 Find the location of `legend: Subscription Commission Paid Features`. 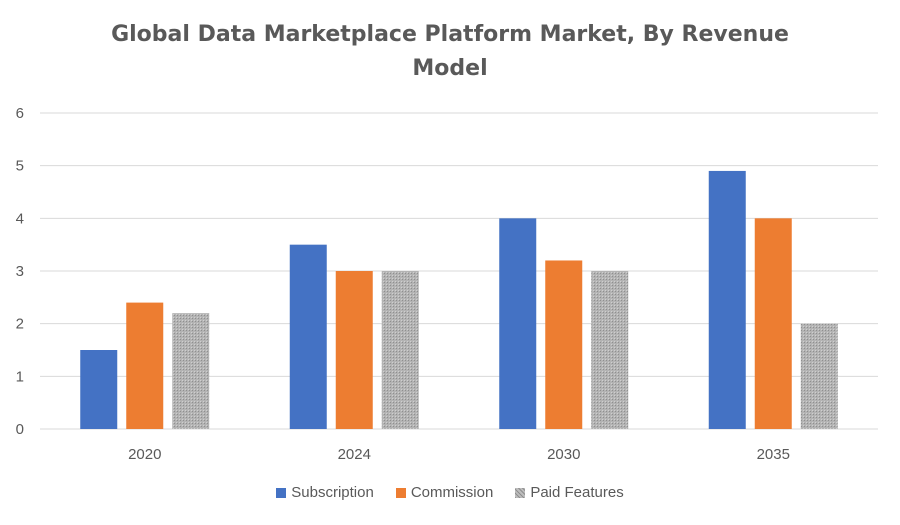

legend: Subscription Commission Paid Features is located at coordinates (450, 492).